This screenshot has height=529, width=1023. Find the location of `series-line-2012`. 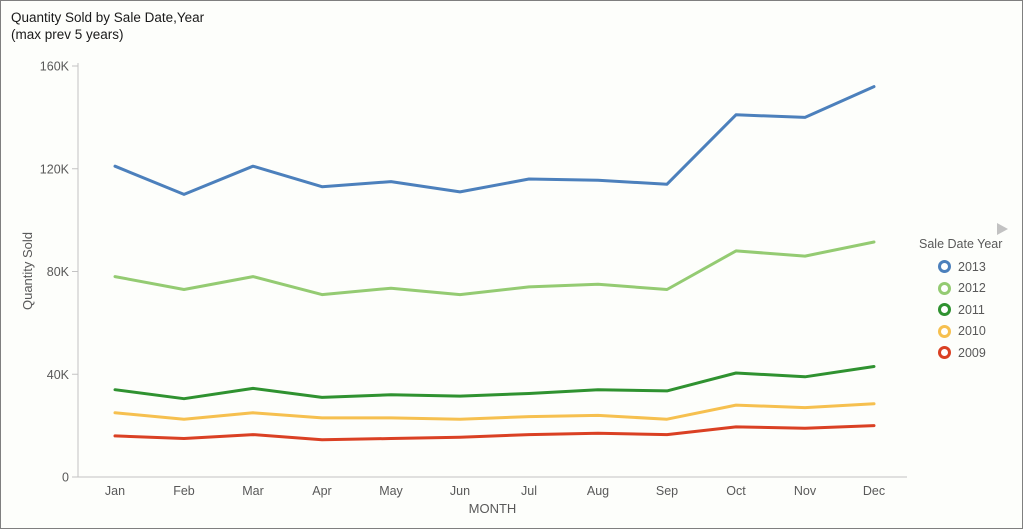

series-line-2012 is located at coordinates (494, 268).